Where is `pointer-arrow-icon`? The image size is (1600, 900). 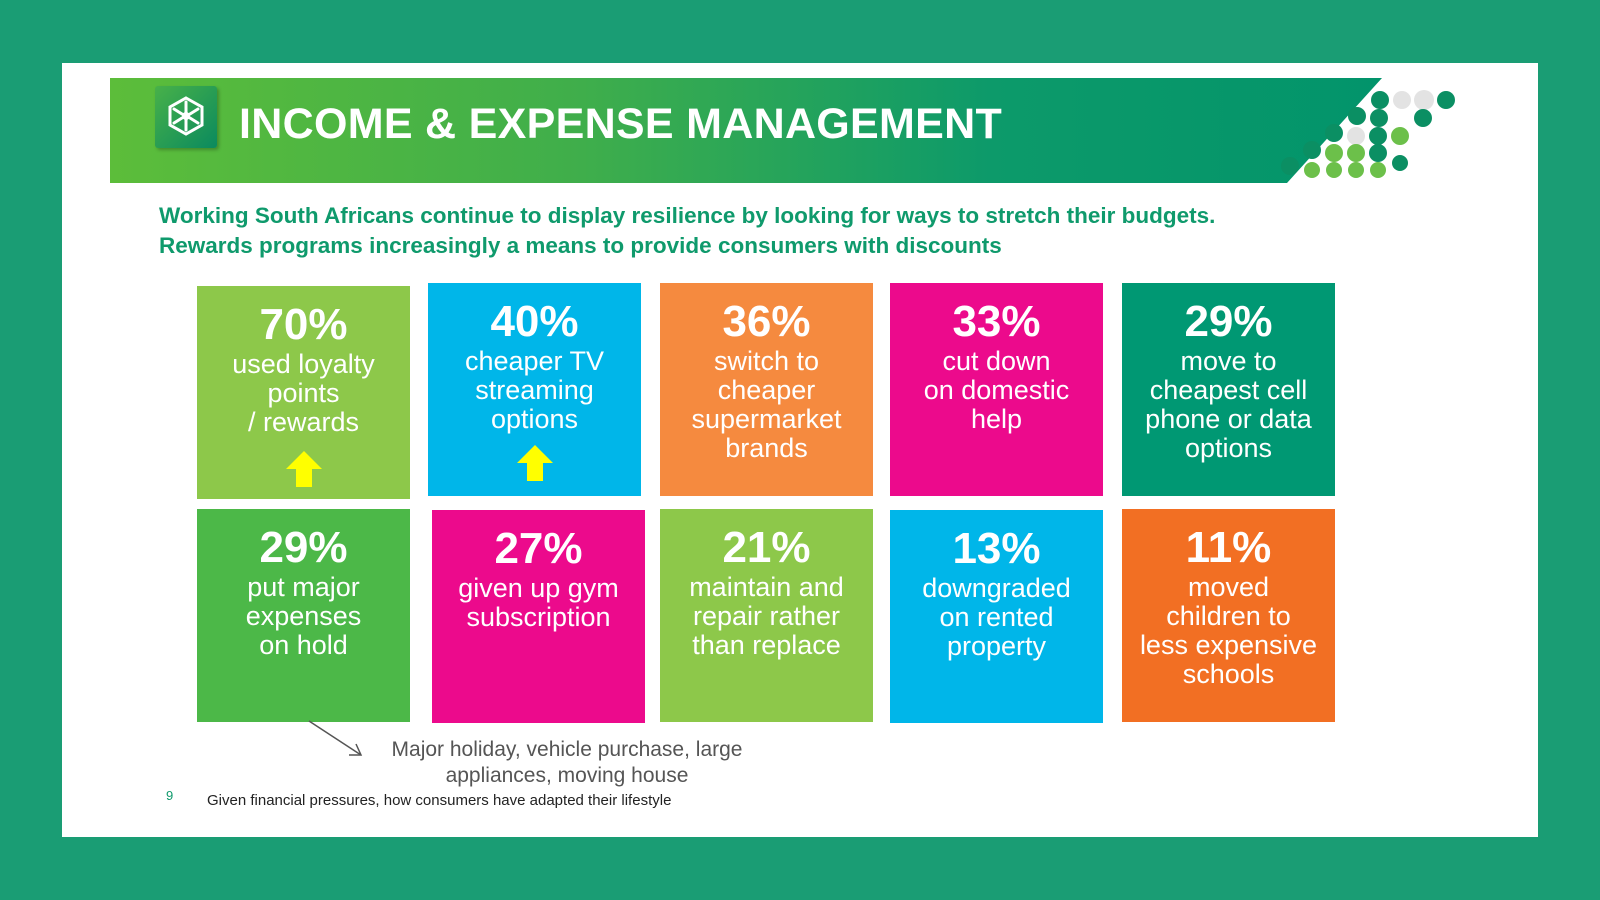
pointer-arrow-icon is located at coordinates (335, 738).